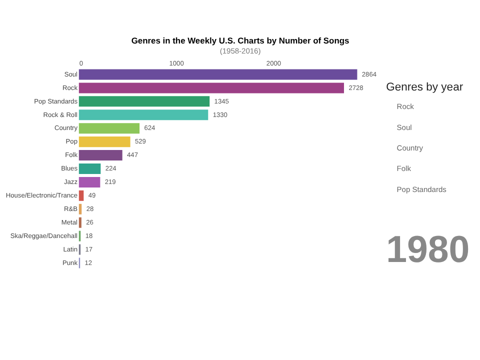  Describe the element at coordinates (241, 51) in the screenshot. I see `chart-subtitle: (1958-2016)` at that location.